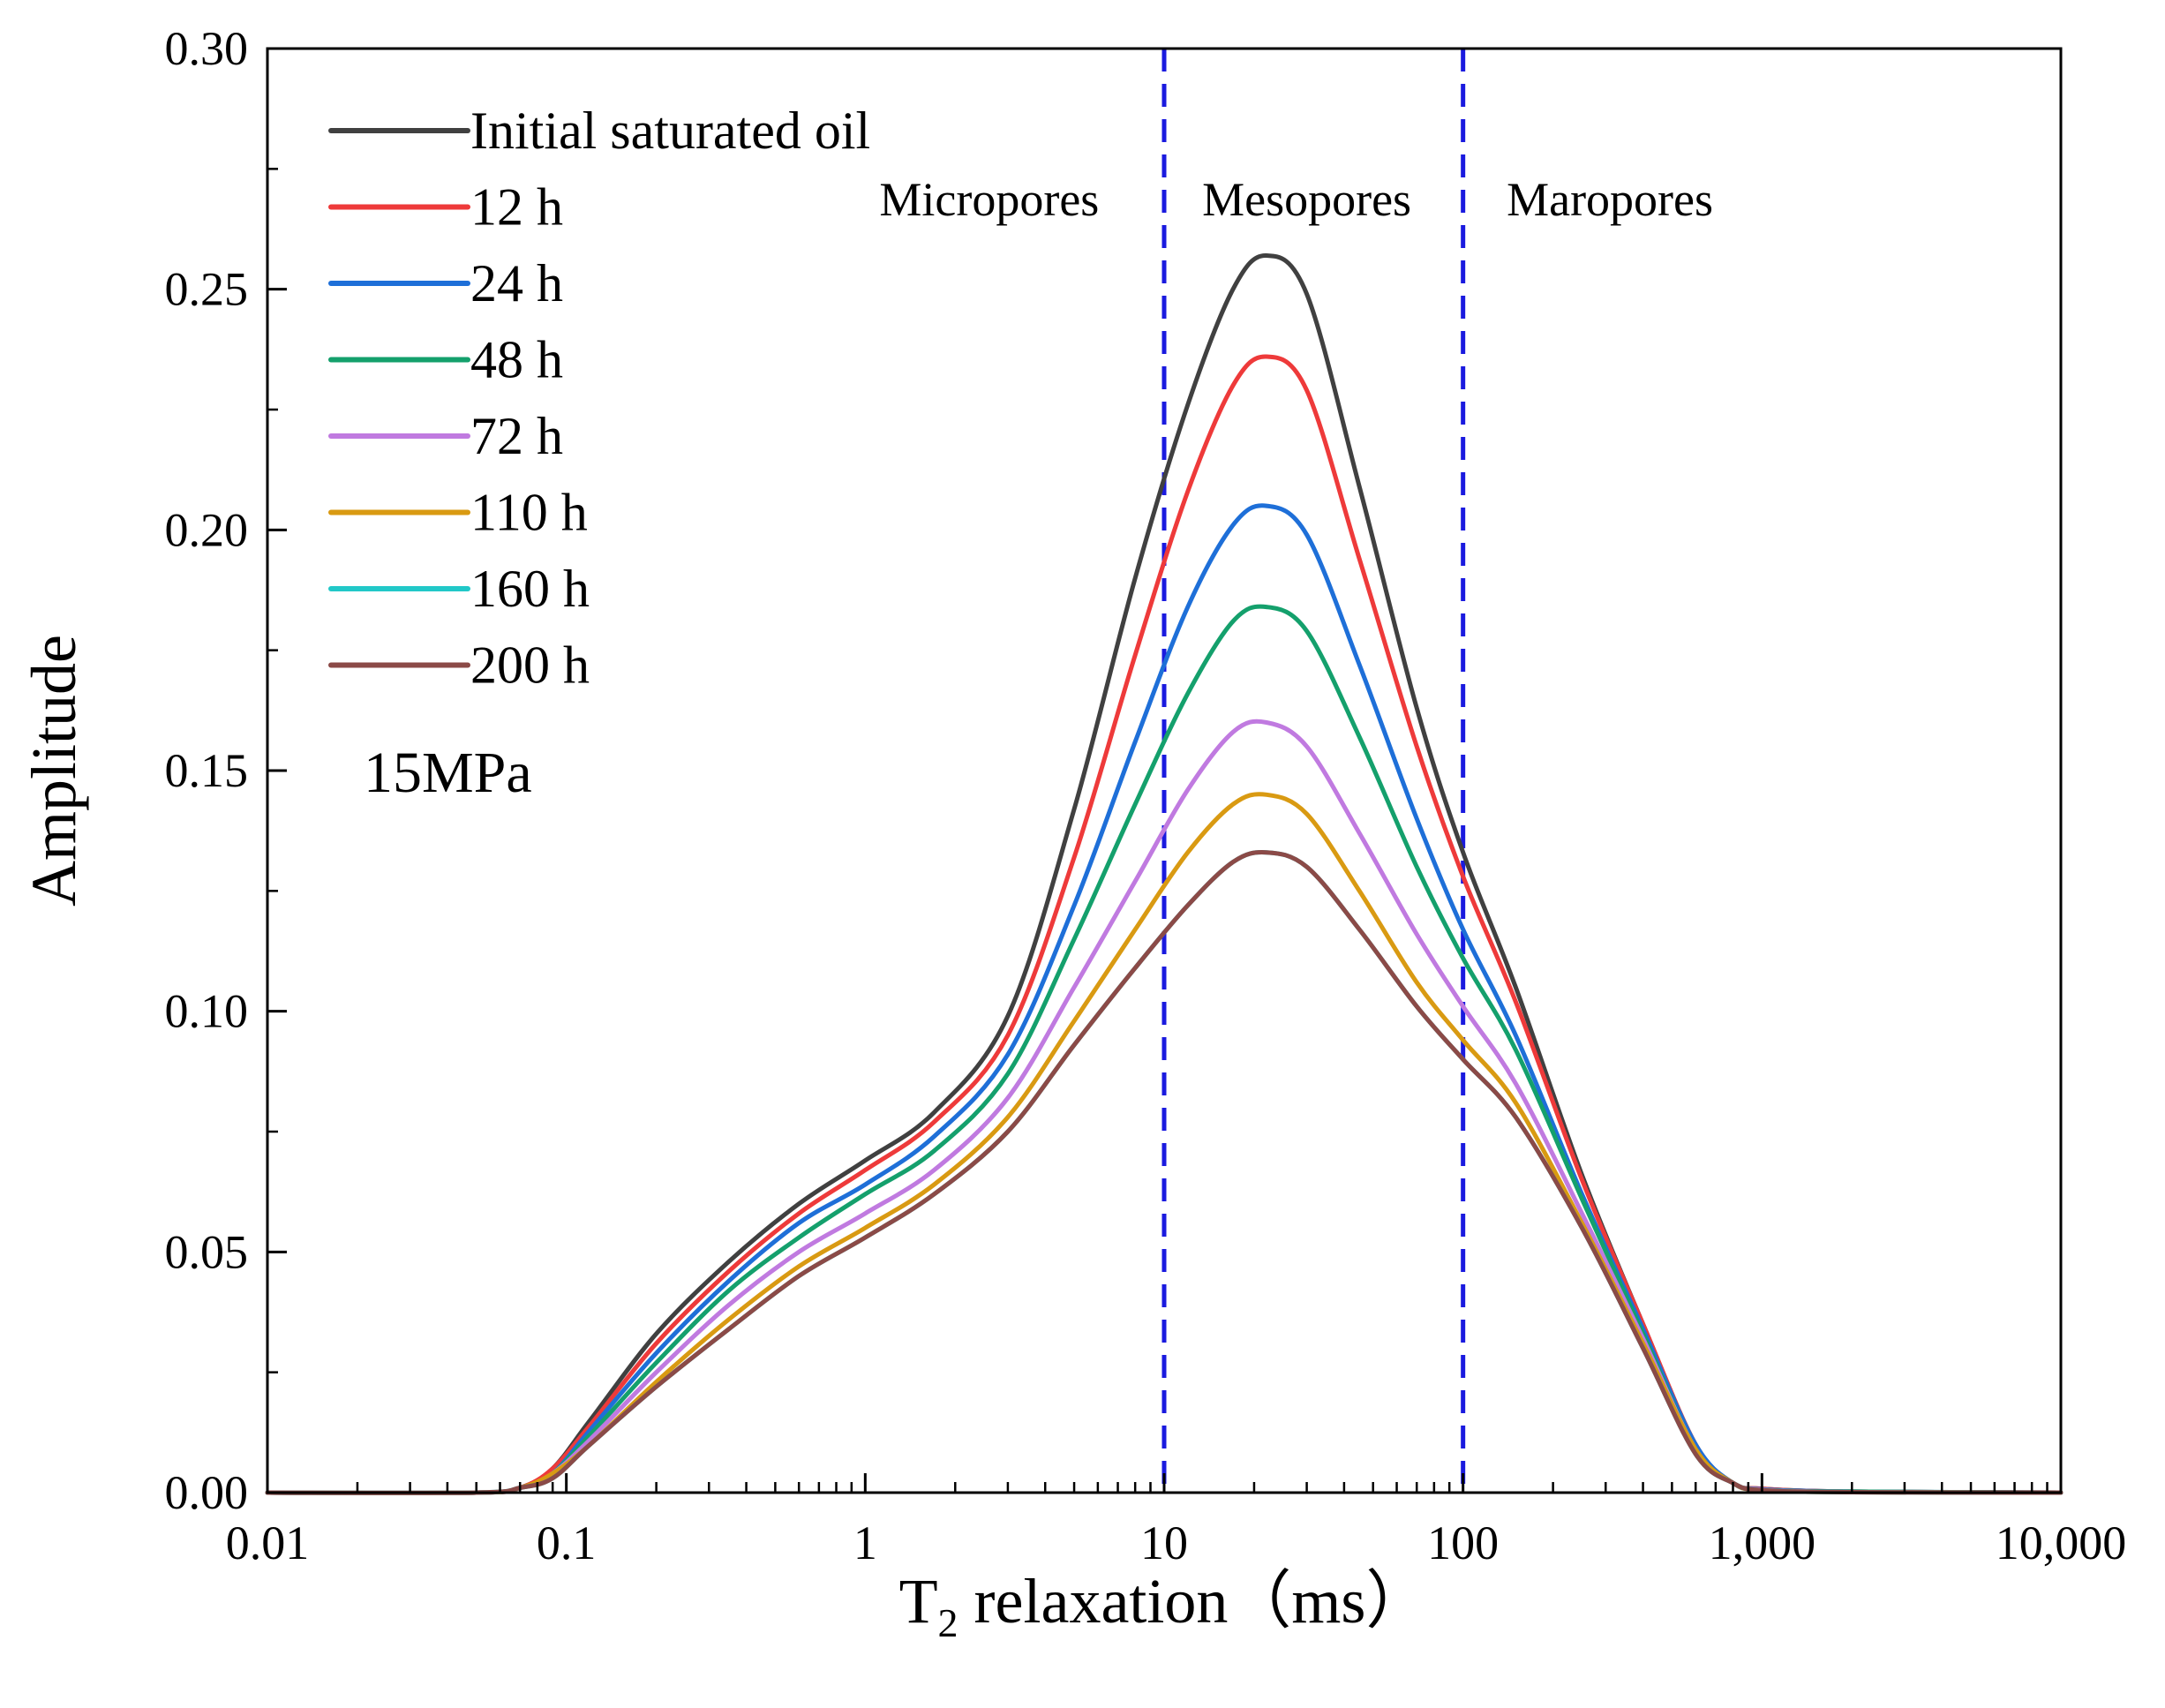  I want to click on y-tick-label-4: 0.20, so click(207, 530).